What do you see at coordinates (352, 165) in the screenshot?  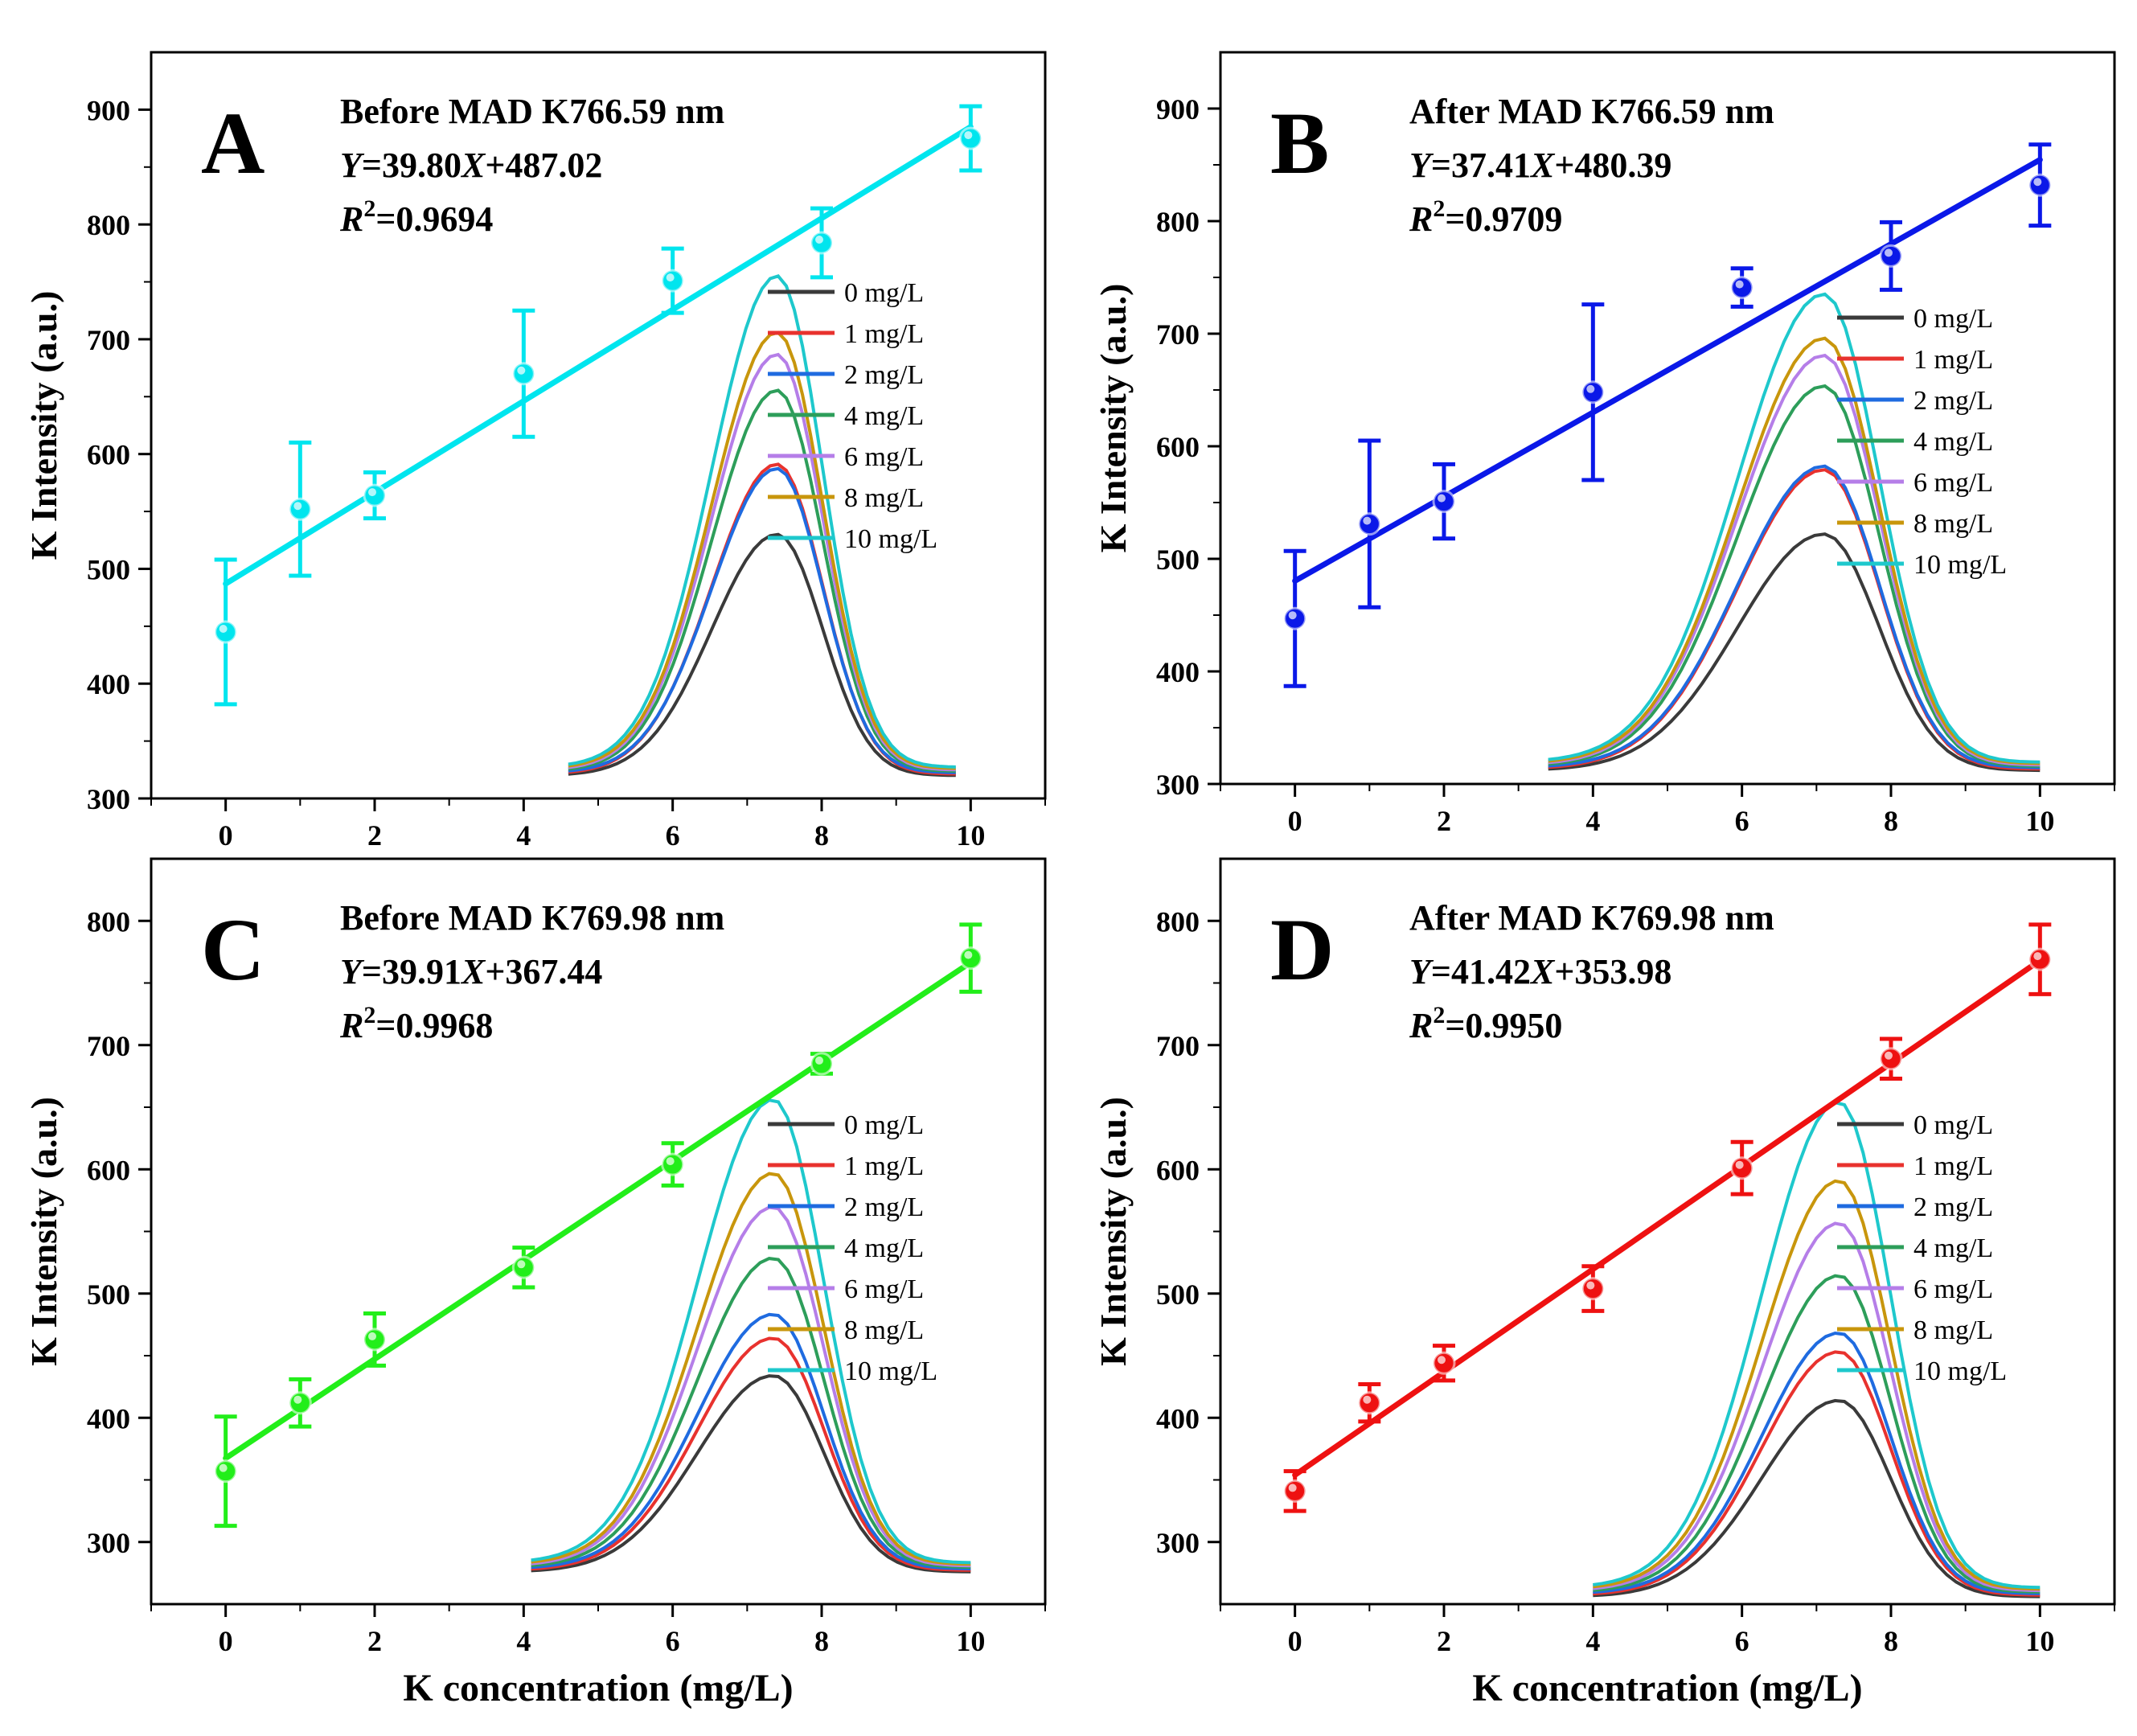 I see `eq-y: Y` at bounding box center [352, 165].